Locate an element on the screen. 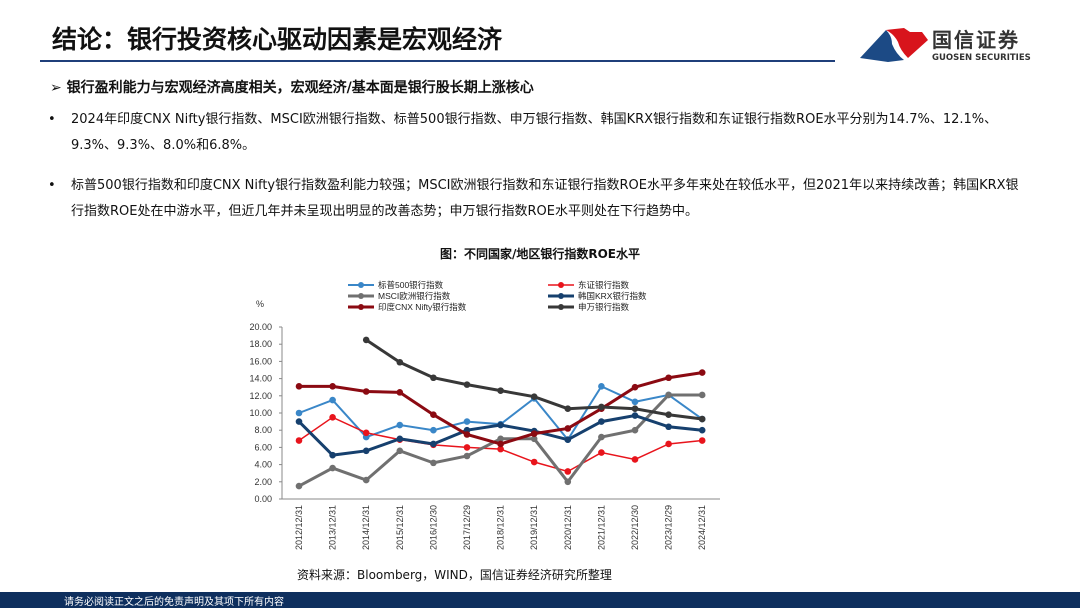 The width and height of the screenshot is (1080, 608). disclaimer-text: 请务必阅读正文之后的免责声明及其项下所有内容 is located at coordinates (174, 602).